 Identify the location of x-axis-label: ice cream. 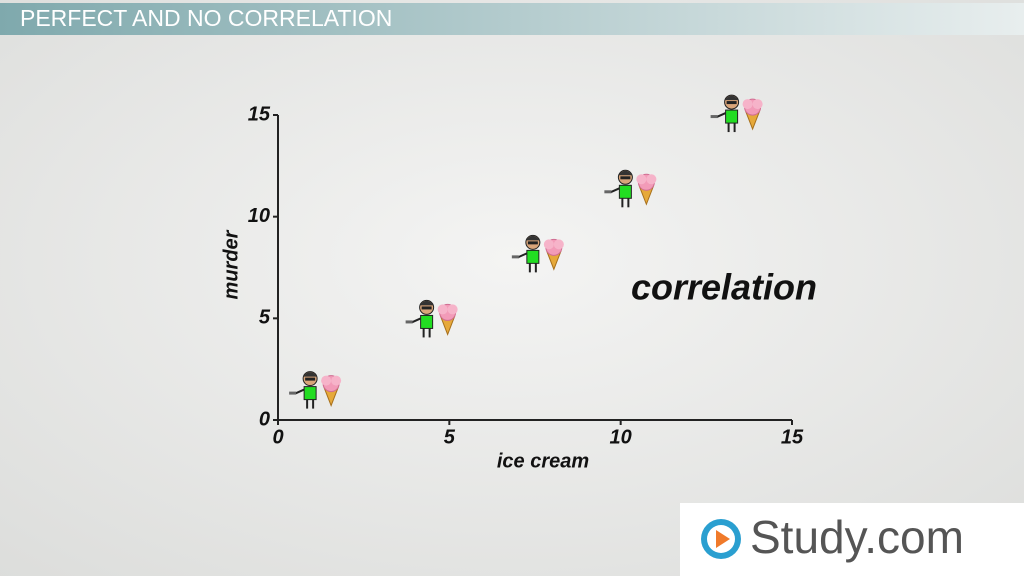
(543, 461).